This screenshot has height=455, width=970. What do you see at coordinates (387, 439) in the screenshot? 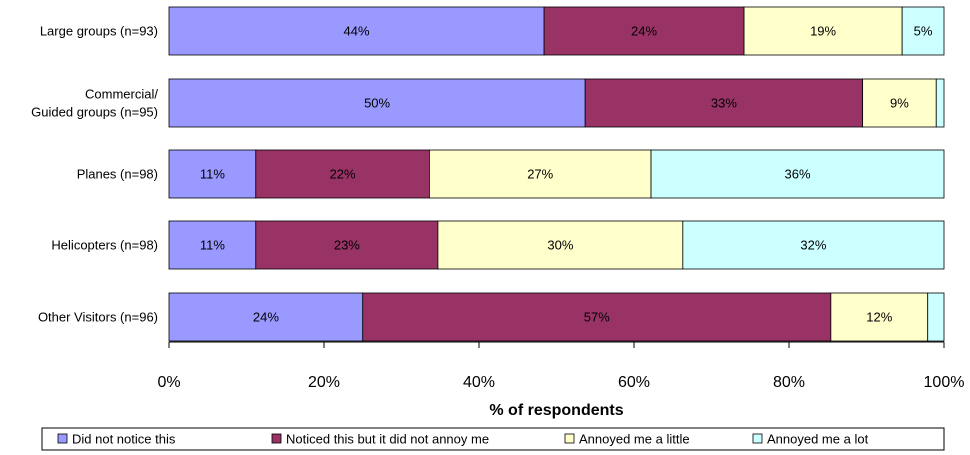
I see `legend-label: Noticed this but it did not annoy me` at bounding box center [387, 439].